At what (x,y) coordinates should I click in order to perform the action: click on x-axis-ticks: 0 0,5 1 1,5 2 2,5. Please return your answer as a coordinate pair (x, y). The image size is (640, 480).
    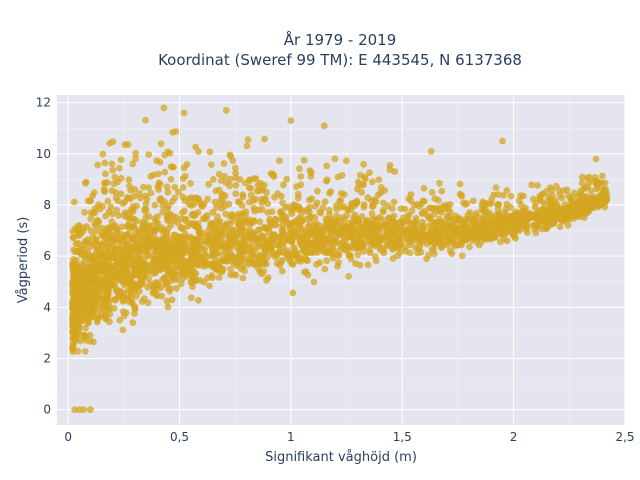
    Looking at the image, I should click on (349, 437).